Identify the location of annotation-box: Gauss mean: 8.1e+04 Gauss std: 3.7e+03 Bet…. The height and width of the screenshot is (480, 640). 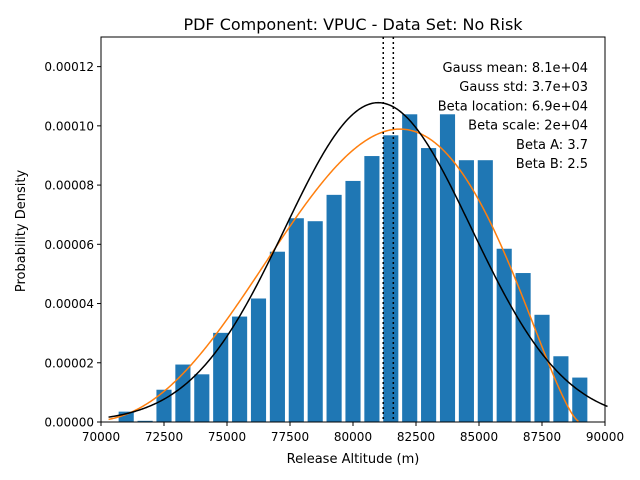
(513, 116).